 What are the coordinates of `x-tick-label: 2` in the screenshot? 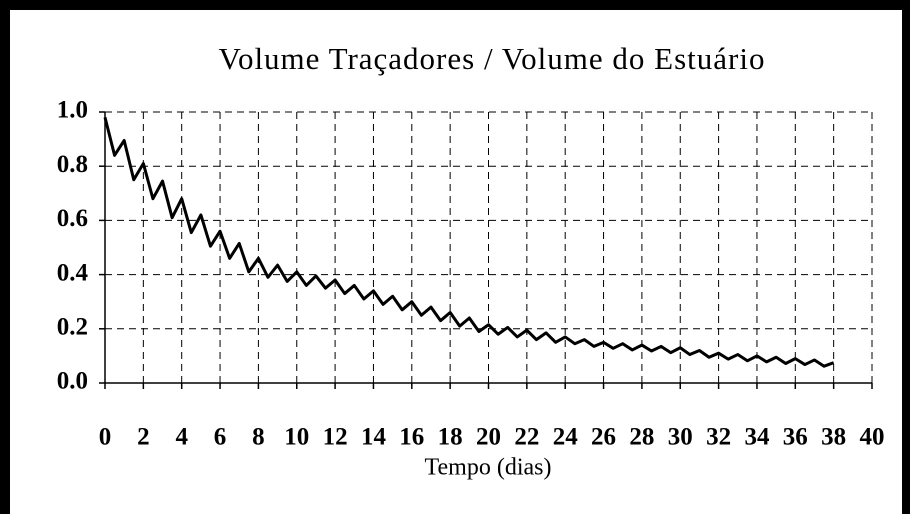 It's located at (143, 437).